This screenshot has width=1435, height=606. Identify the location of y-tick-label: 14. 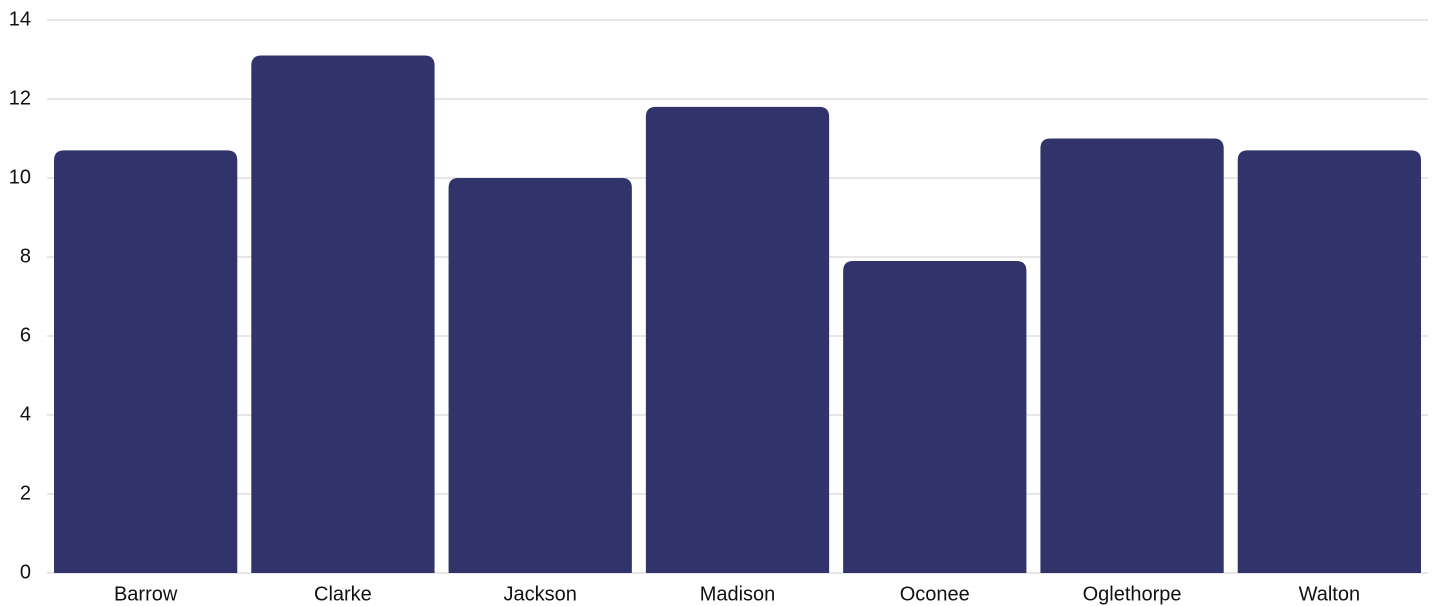
(20, 19).